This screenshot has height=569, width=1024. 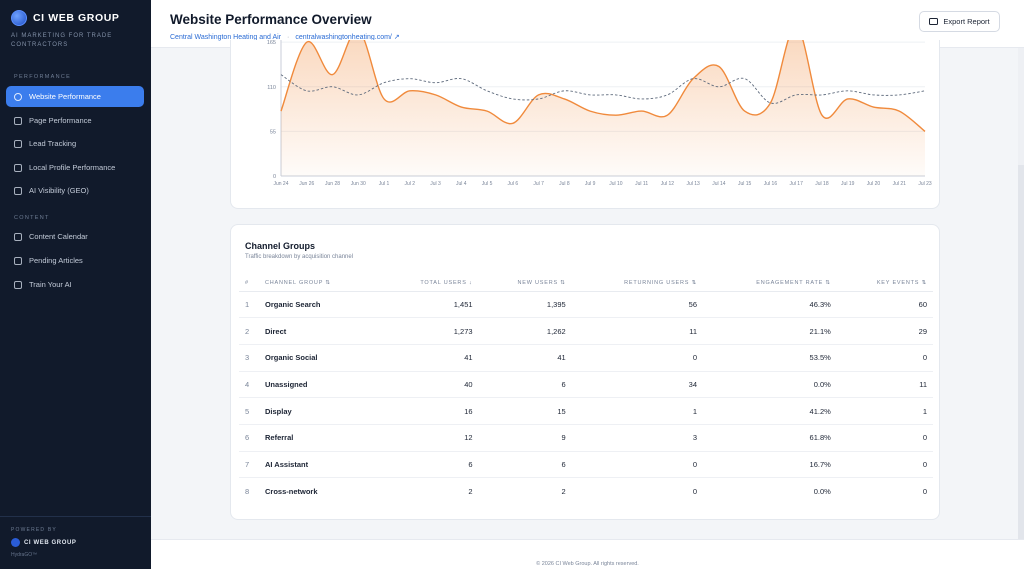 What do you see at coordinates (586, 438) in the screenshot?
I see `table-row: 6 Referral 12 9 3 61.8% 0` at bounding box center [586, 438].